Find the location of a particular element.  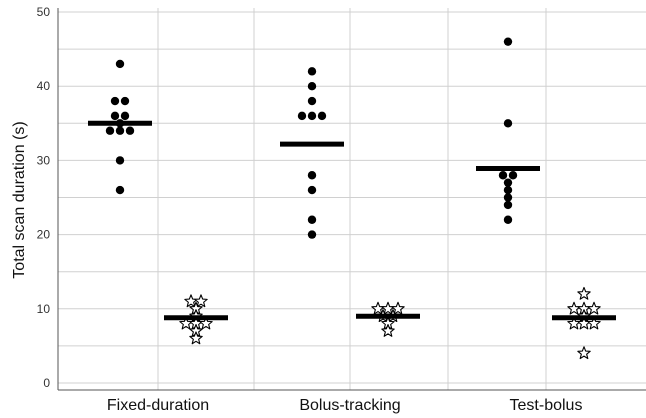

y-tick-label: 40 is located at coordinates (44, 86).